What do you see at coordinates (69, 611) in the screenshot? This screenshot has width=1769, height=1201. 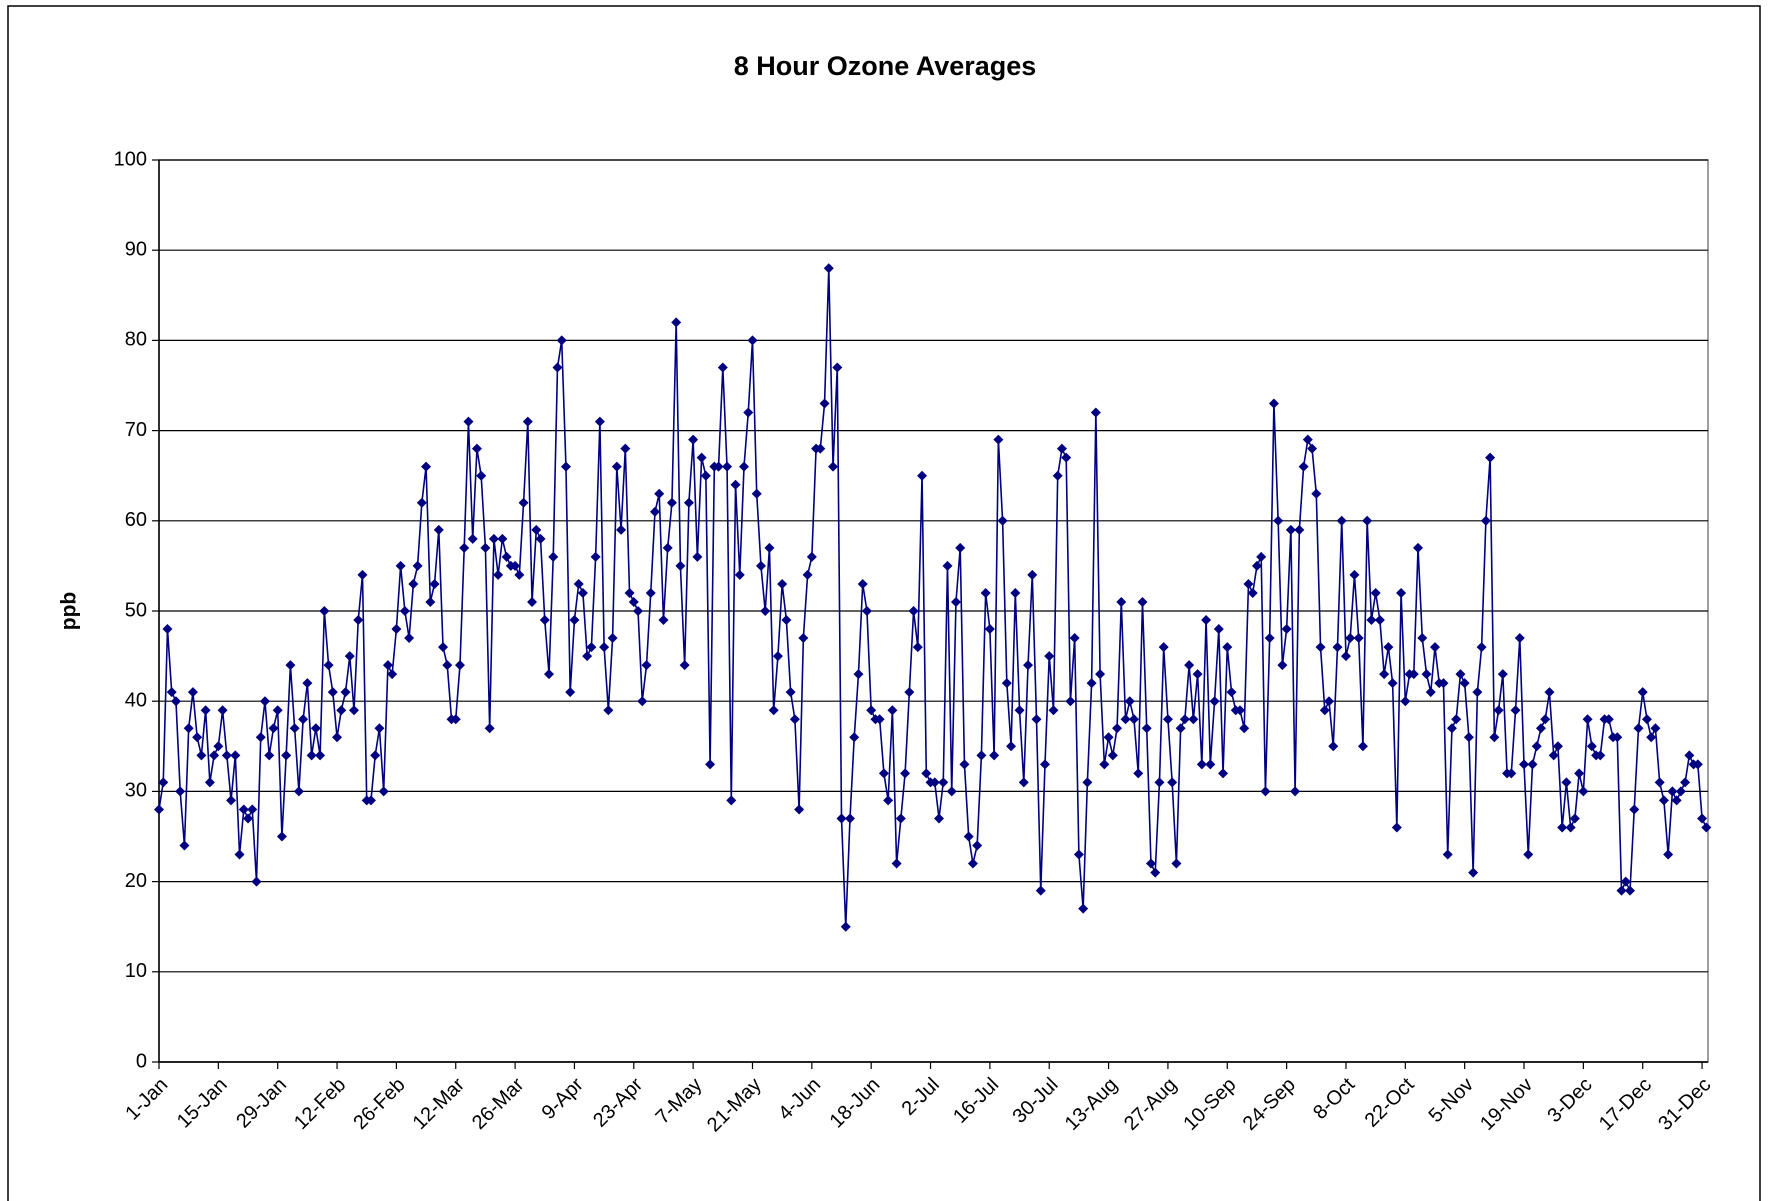 I see `y-axis-label: ppb` at bounding box center [69, 611].